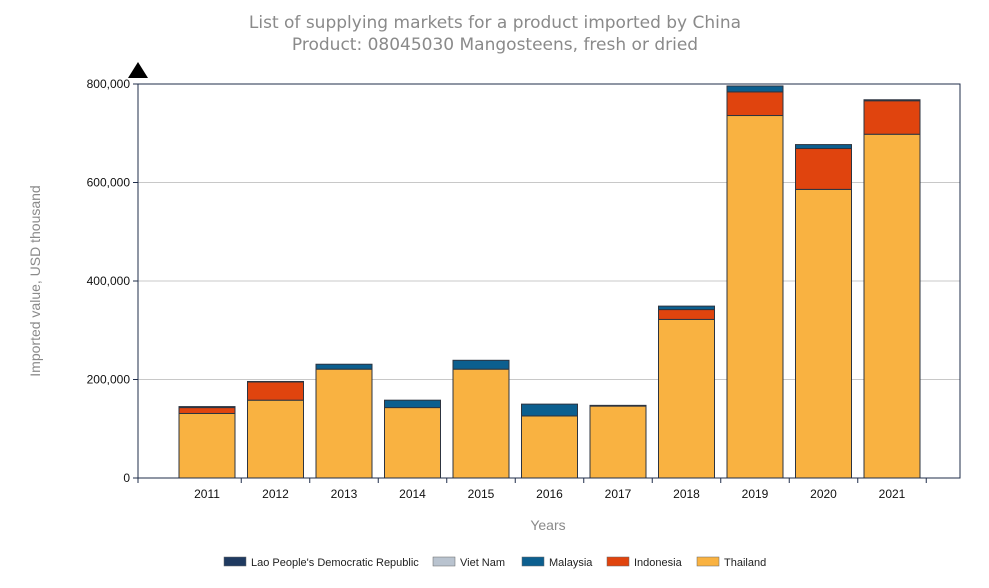 This screenshot has width=989, height=588. Describe the element at coordinates (275, 494) in the screenshot. I see `x-tick-label: 2012` at that location.